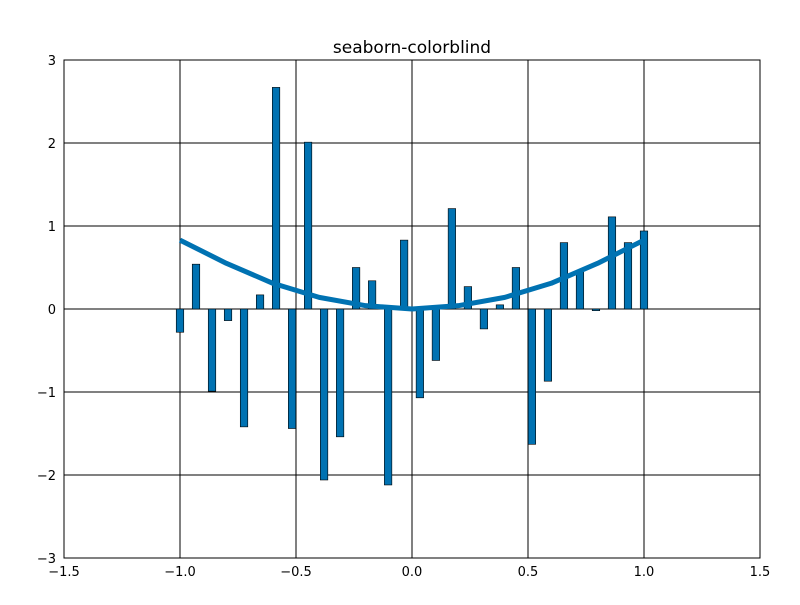  Describe the element at coordinates (644, 572) in the screenshot. I see `x-tick-label: 1.0` at that location.